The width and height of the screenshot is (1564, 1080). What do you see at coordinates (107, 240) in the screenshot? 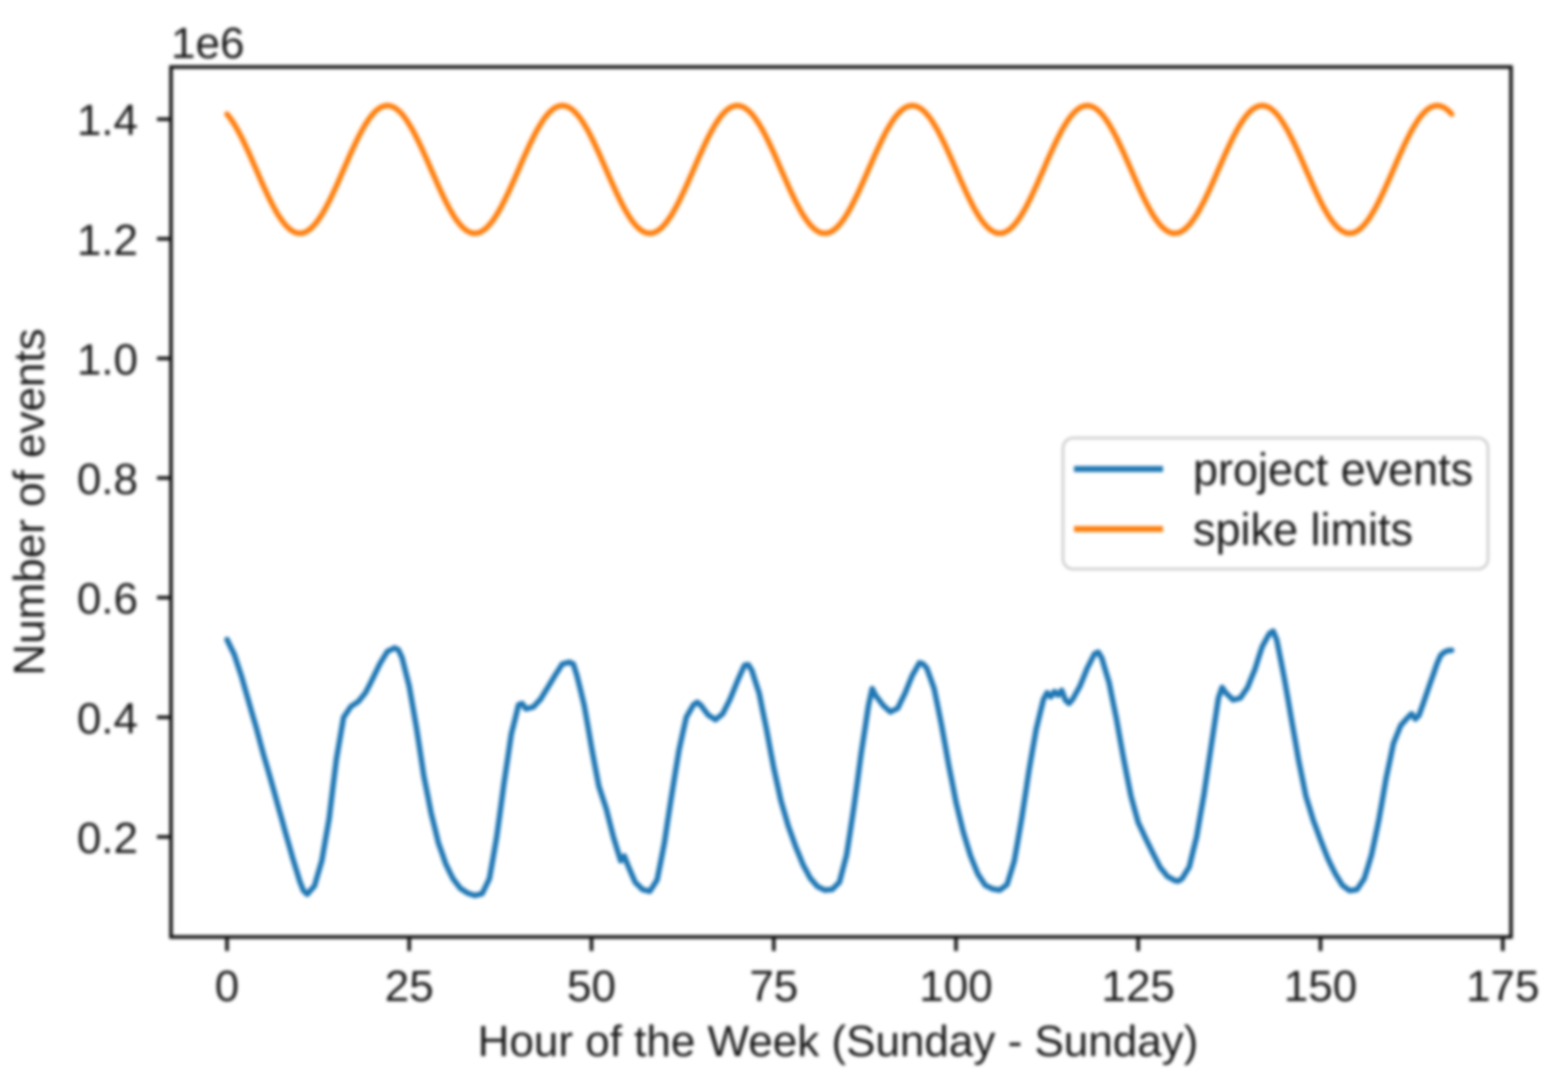
I see `svg-text: 1.2` at bounding box center [107, 240].